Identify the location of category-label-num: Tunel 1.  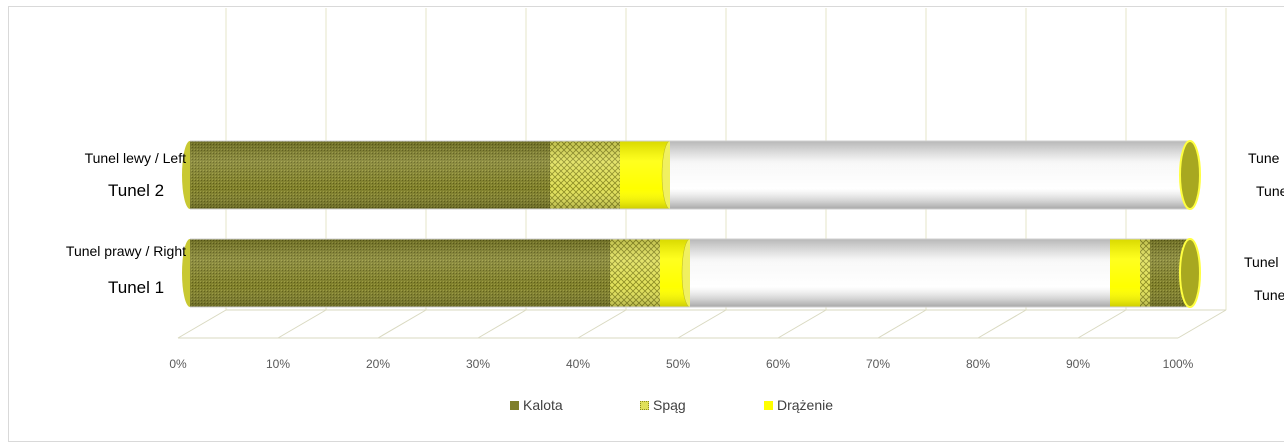
(136, 287).